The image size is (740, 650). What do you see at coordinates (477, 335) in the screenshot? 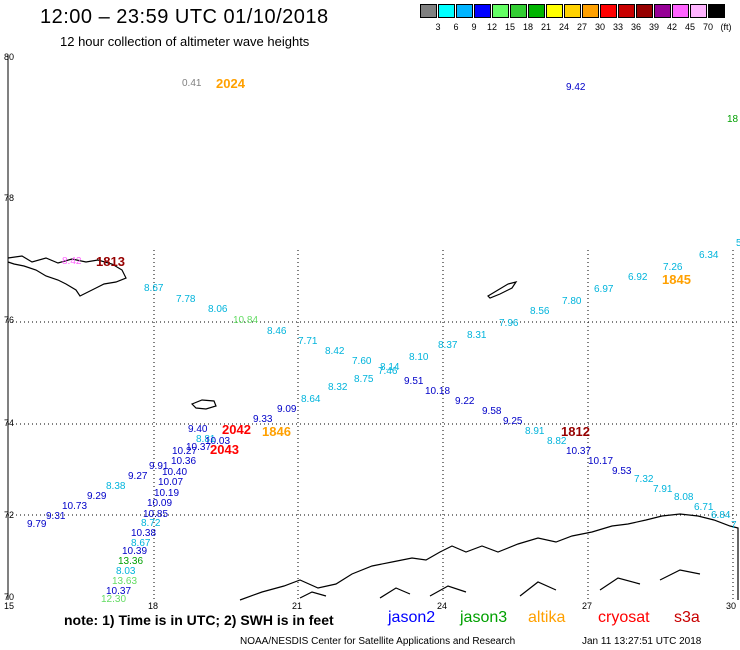
I see `swh-value: 8.31` at bounding box center [477, 335].